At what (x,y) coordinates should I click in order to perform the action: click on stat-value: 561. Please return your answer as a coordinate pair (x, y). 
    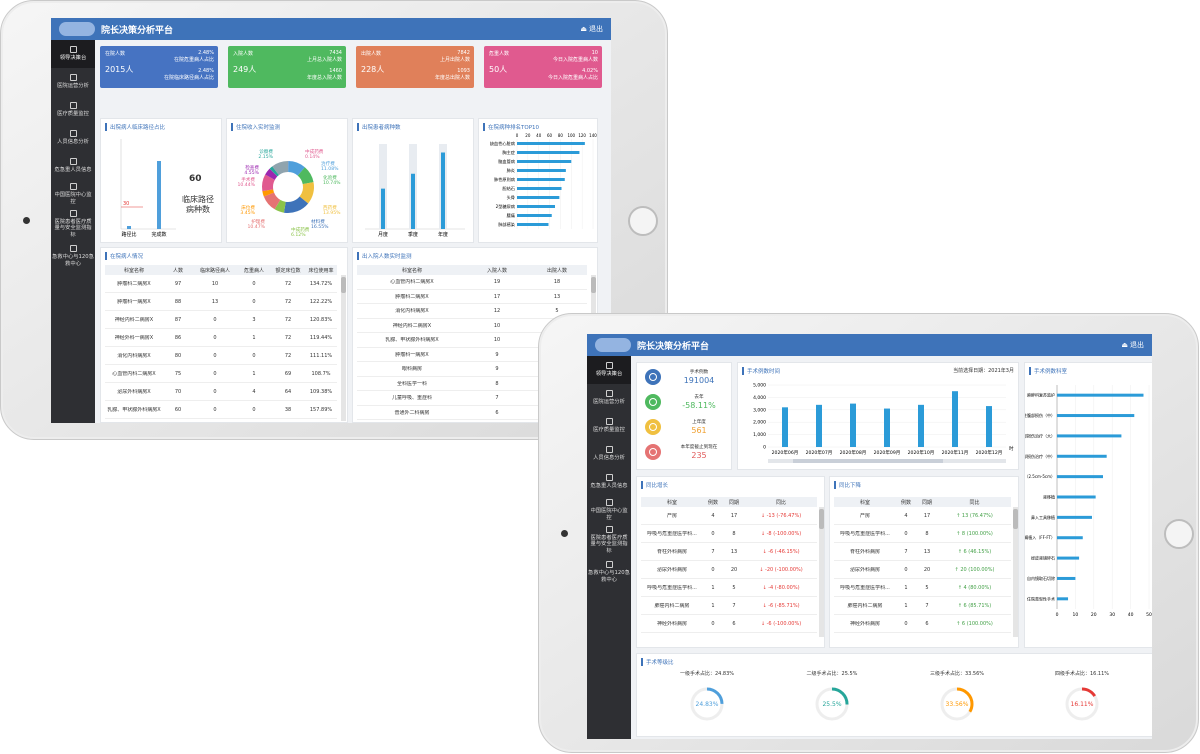
    Looking at the image, I should click on (699, 430).